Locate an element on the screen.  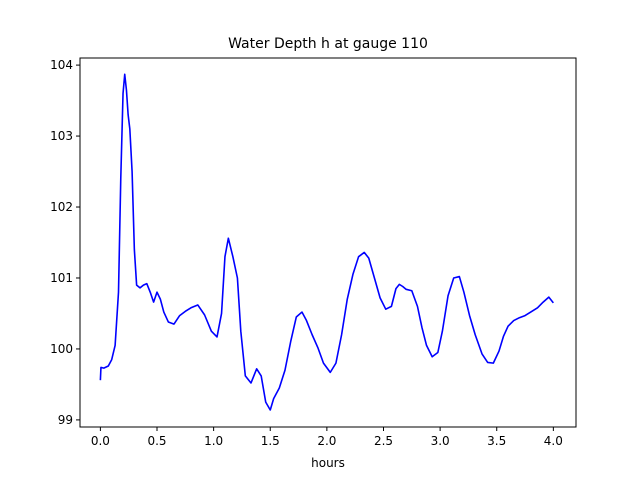
x-tick-label: 1.0 is located at coordinates (213, 441).